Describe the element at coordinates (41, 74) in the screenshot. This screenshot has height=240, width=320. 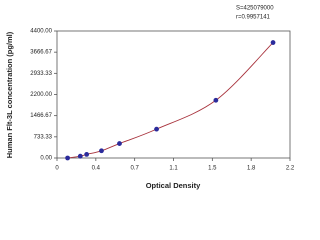
I see `y-tick-label: 2933.33` at that location.